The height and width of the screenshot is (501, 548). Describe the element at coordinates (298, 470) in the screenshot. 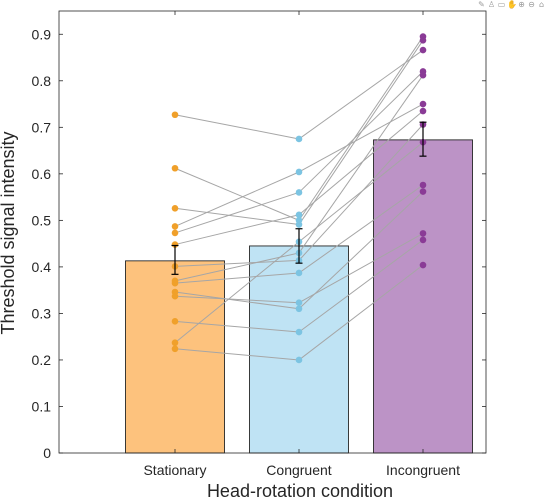

I see `x-tick-label: Congruent` at that location.